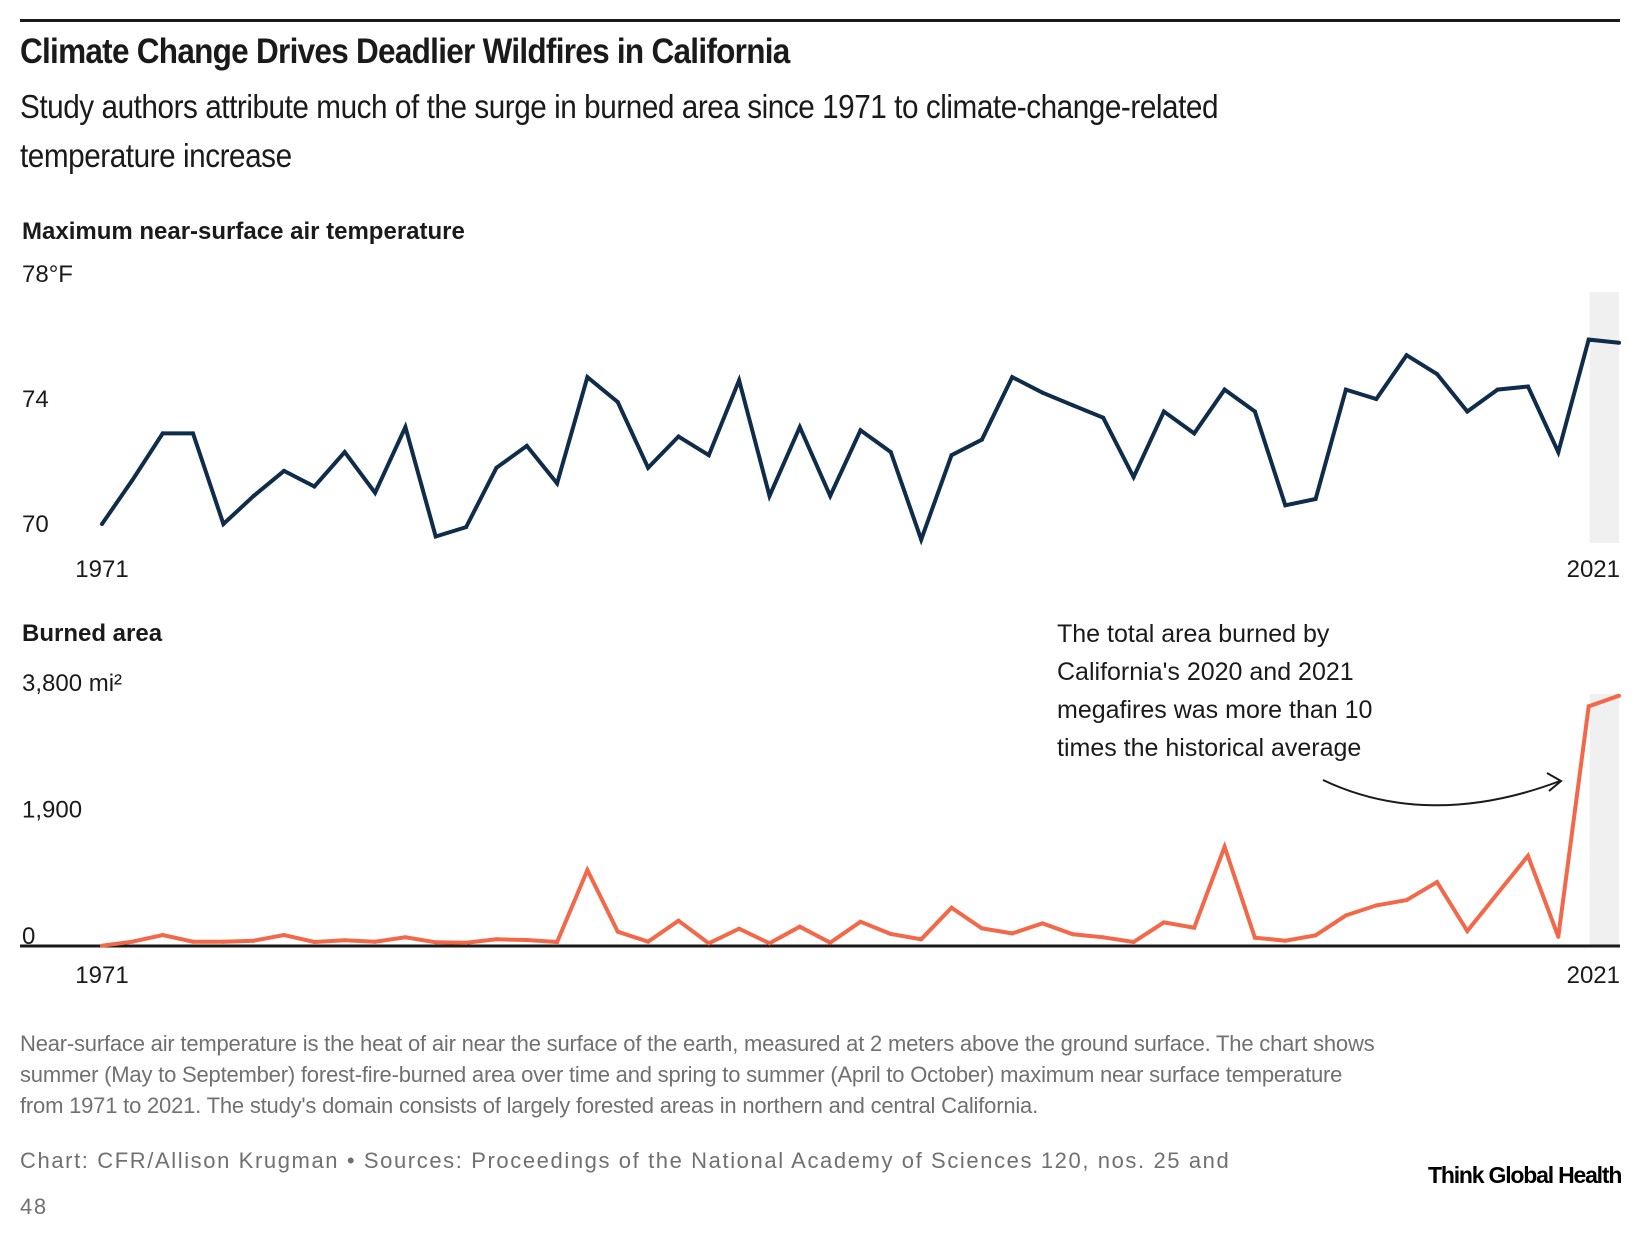 This screenshot has height=1240, width=1640. What do you see at coordinates (223, 524) in the screenshot?
I see `data-point-1975` at bounding box center [223, 524].